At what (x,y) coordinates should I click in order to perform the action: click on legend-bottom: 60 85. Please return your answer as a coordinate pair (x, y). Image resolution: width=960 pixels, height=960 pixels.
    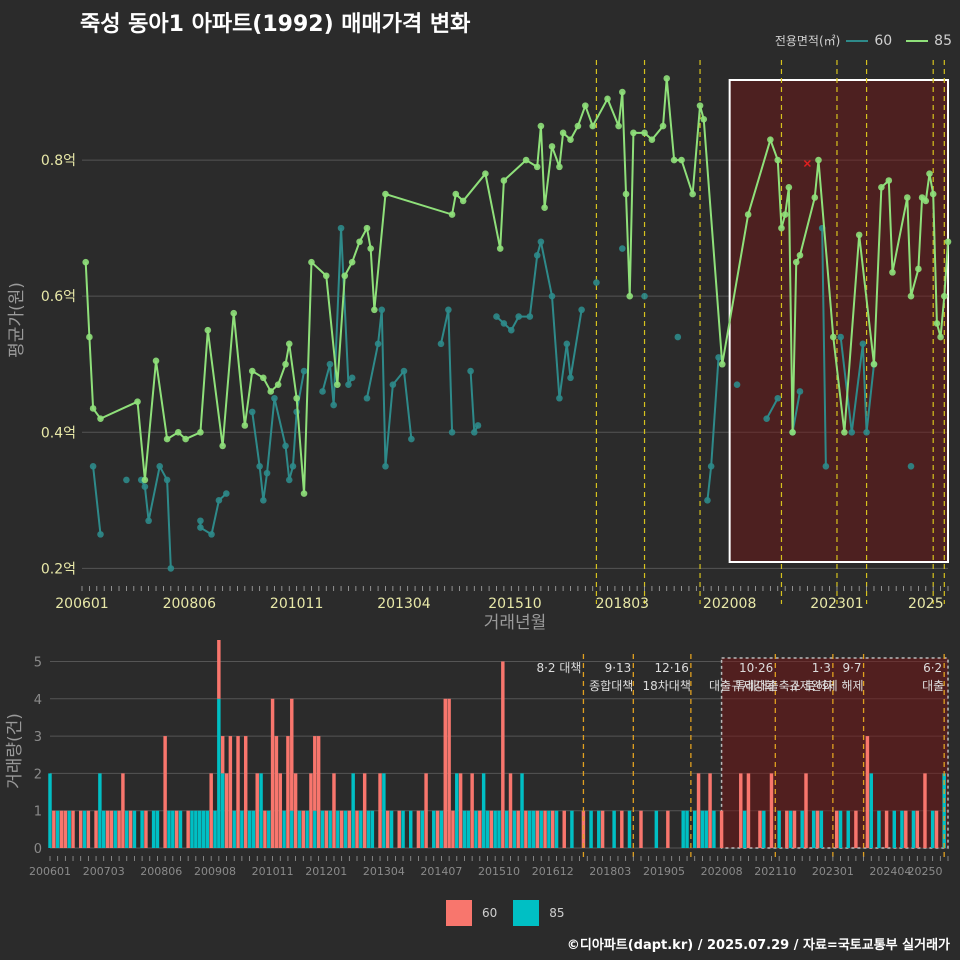
    Looking at the image, I should click on (505, 913).